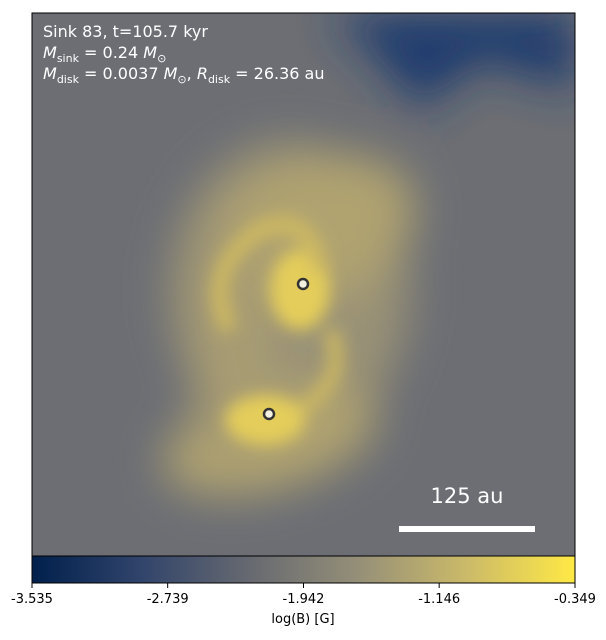 This screenshot has width=606, height=640. What do you see at coordinates (303, 569) in the screenshot?
I see `colorbar` at bounding box center [303, 569].